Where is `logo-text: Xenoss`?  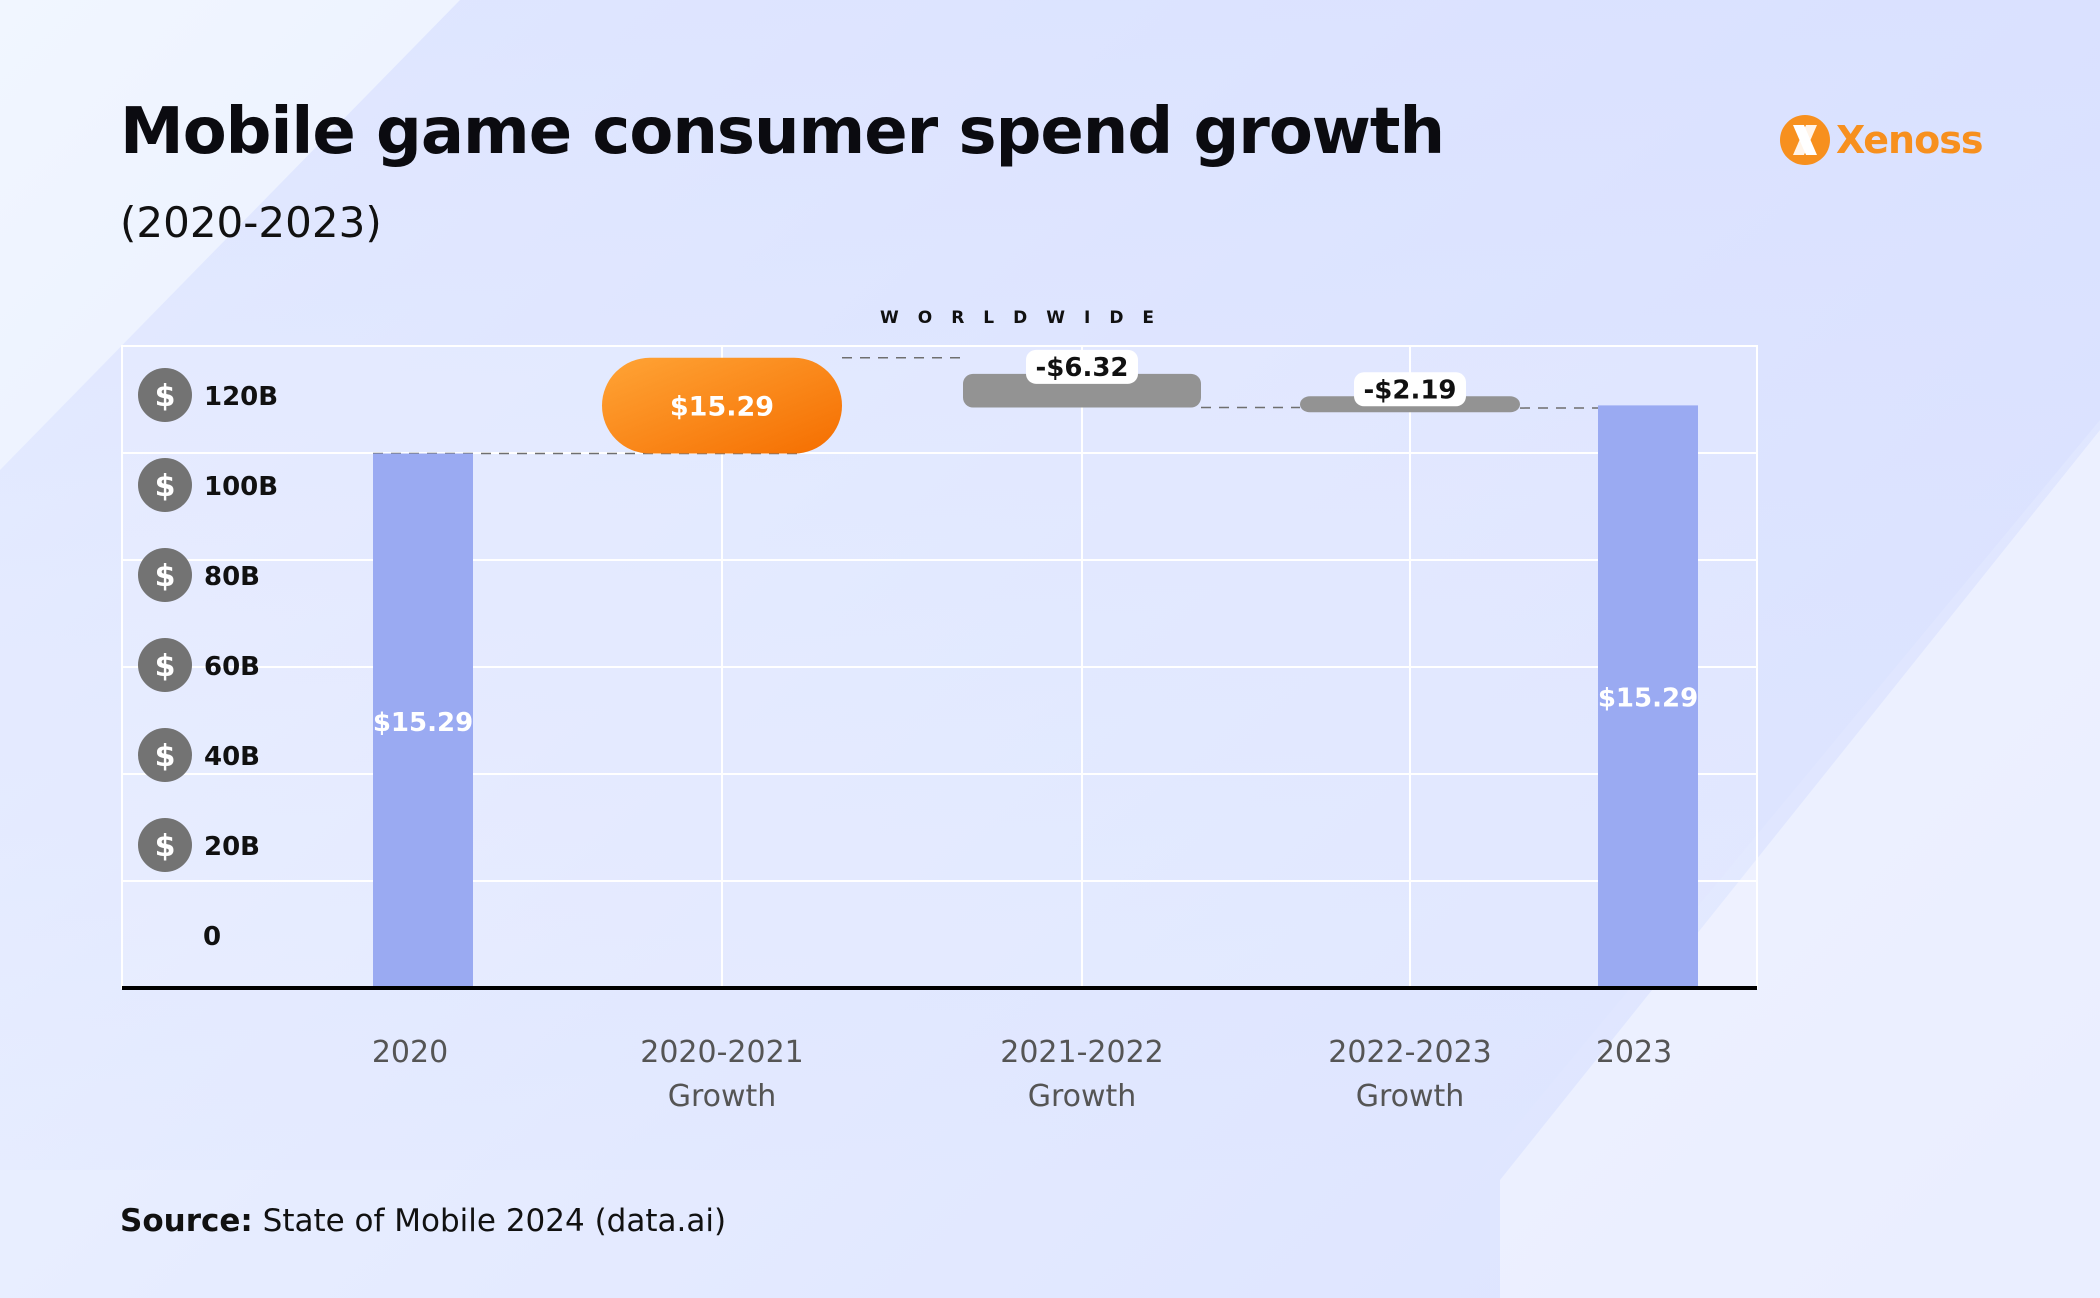 logo-text: Xenoss is located at coordinates (1909, 140).